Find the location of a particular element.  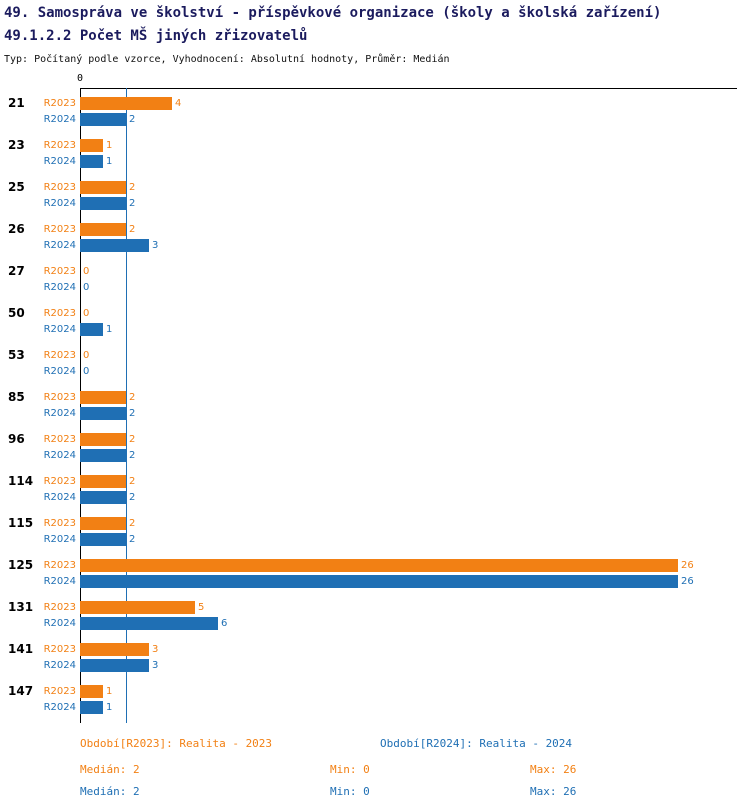

bar-row: 125 R2023 26 is located at coordinates (368, 565).